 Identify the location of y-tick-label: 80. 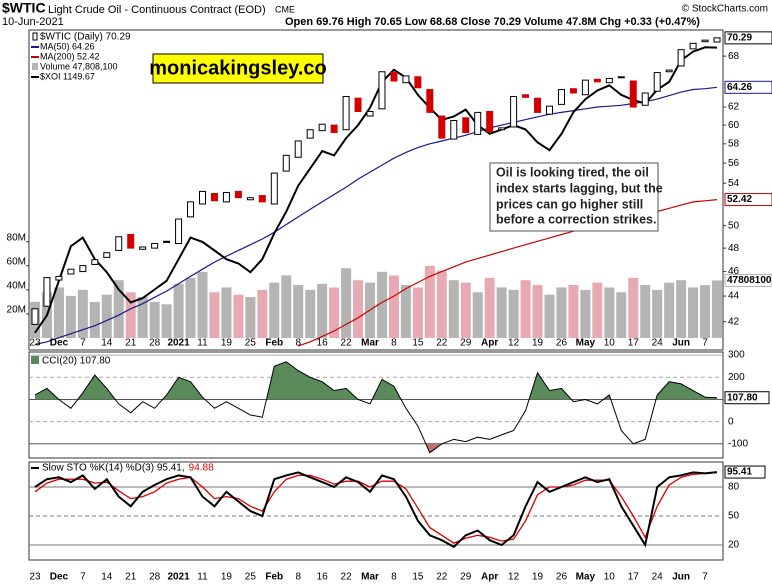
(734, 487).